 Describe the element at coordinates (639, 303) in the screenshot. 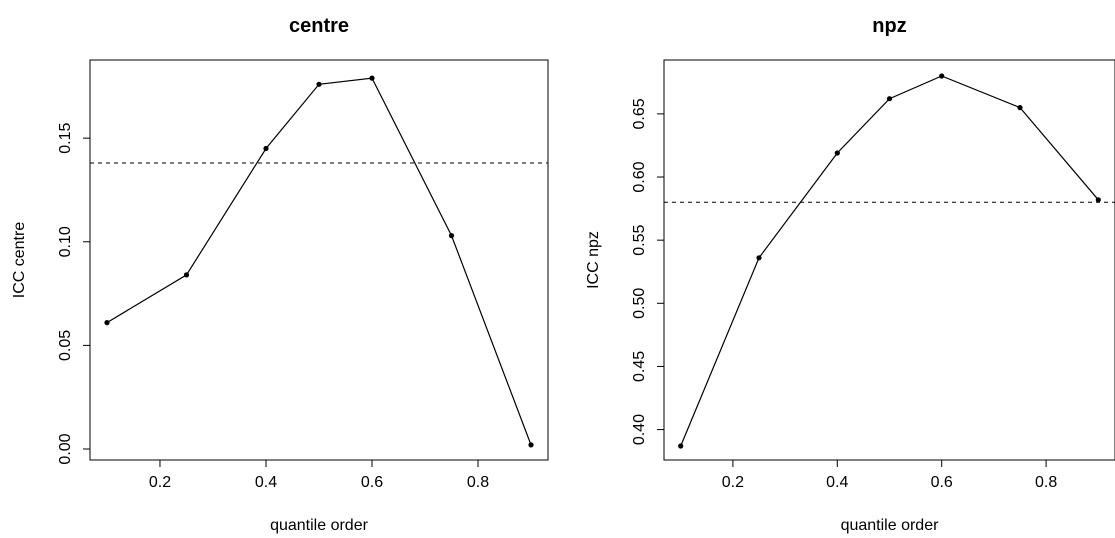

I see `y-tick-label: 0.50` at that location.